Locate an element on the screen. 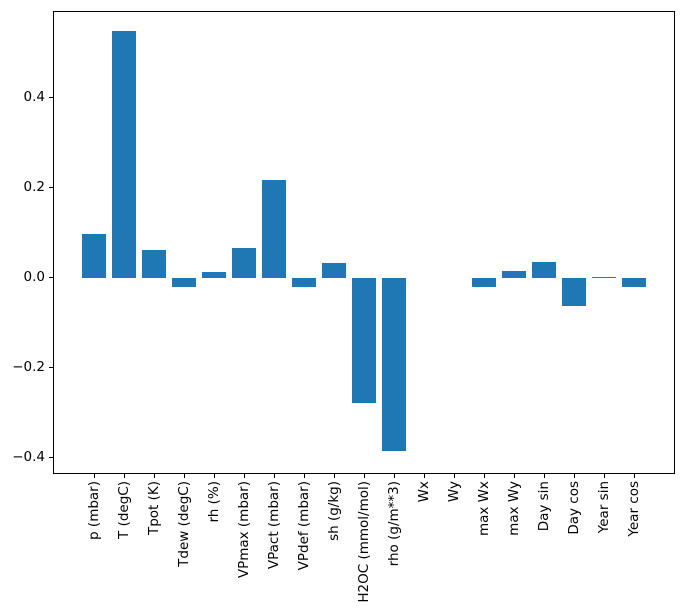 The width and height of the screenshot is (683, 616). x-tick-label: p (mbar) is located at coordinates (94, 510).